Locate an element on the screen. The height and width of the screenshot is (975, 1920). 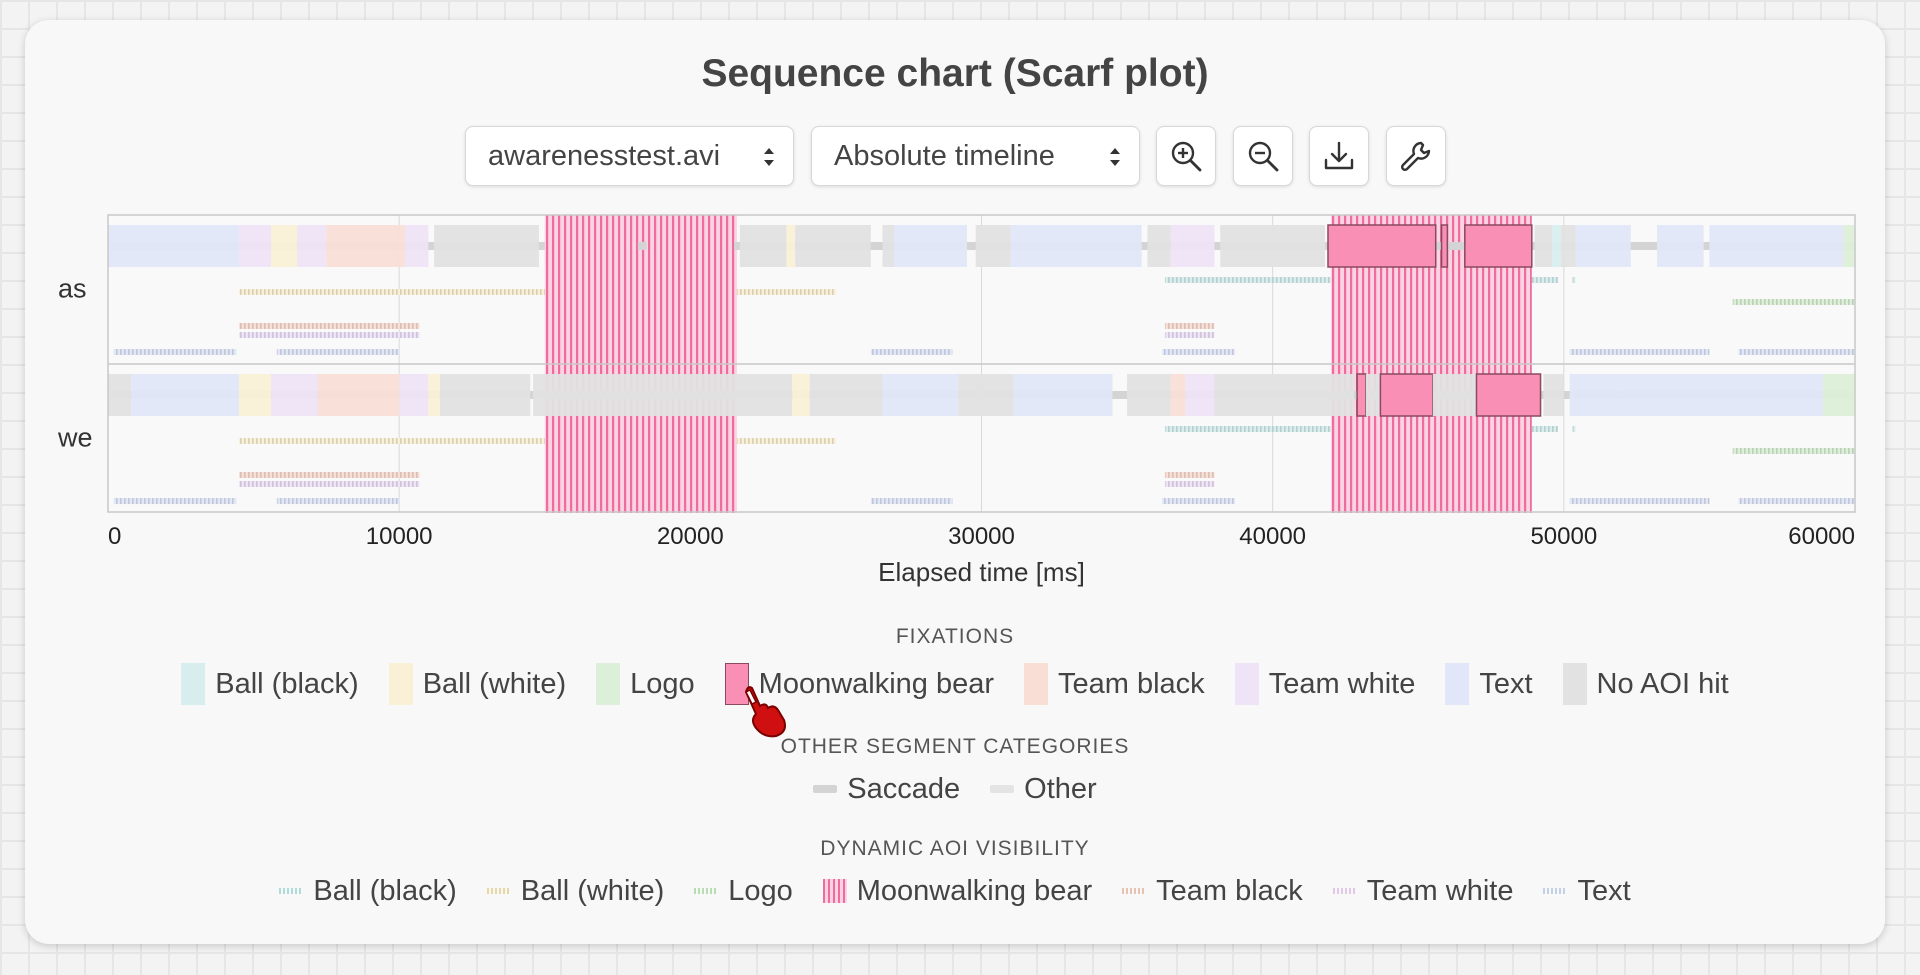
fixation-team-black is located at coordinates (1178, 395).